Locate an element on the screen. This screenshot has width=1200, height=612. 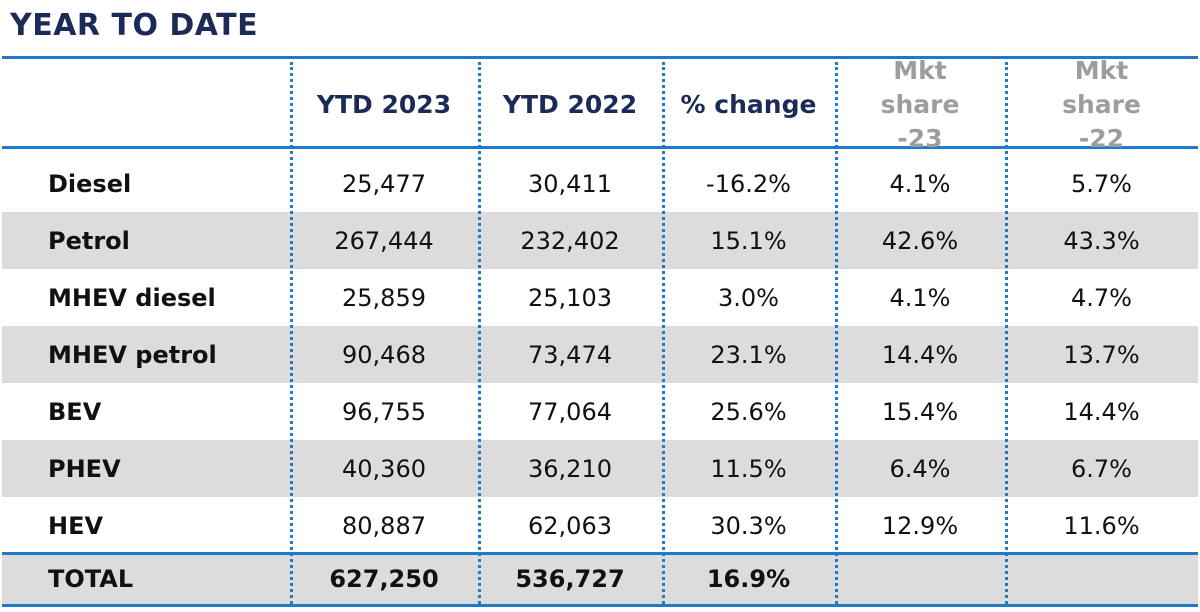
table-cell: 25,103 is located at coordinates (570, 297).